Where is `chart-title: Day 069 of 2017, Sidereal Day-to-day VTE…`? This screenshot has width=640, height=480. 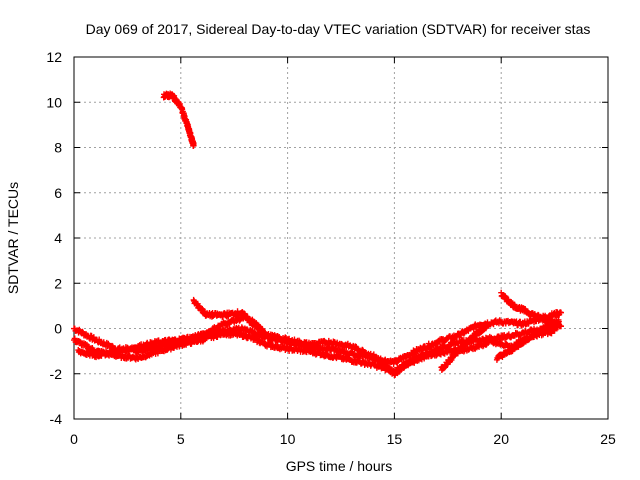
chart-title: Day 069 of 2017, Sidereal Day-to-day VTE… is located at coordinates (338, 29).